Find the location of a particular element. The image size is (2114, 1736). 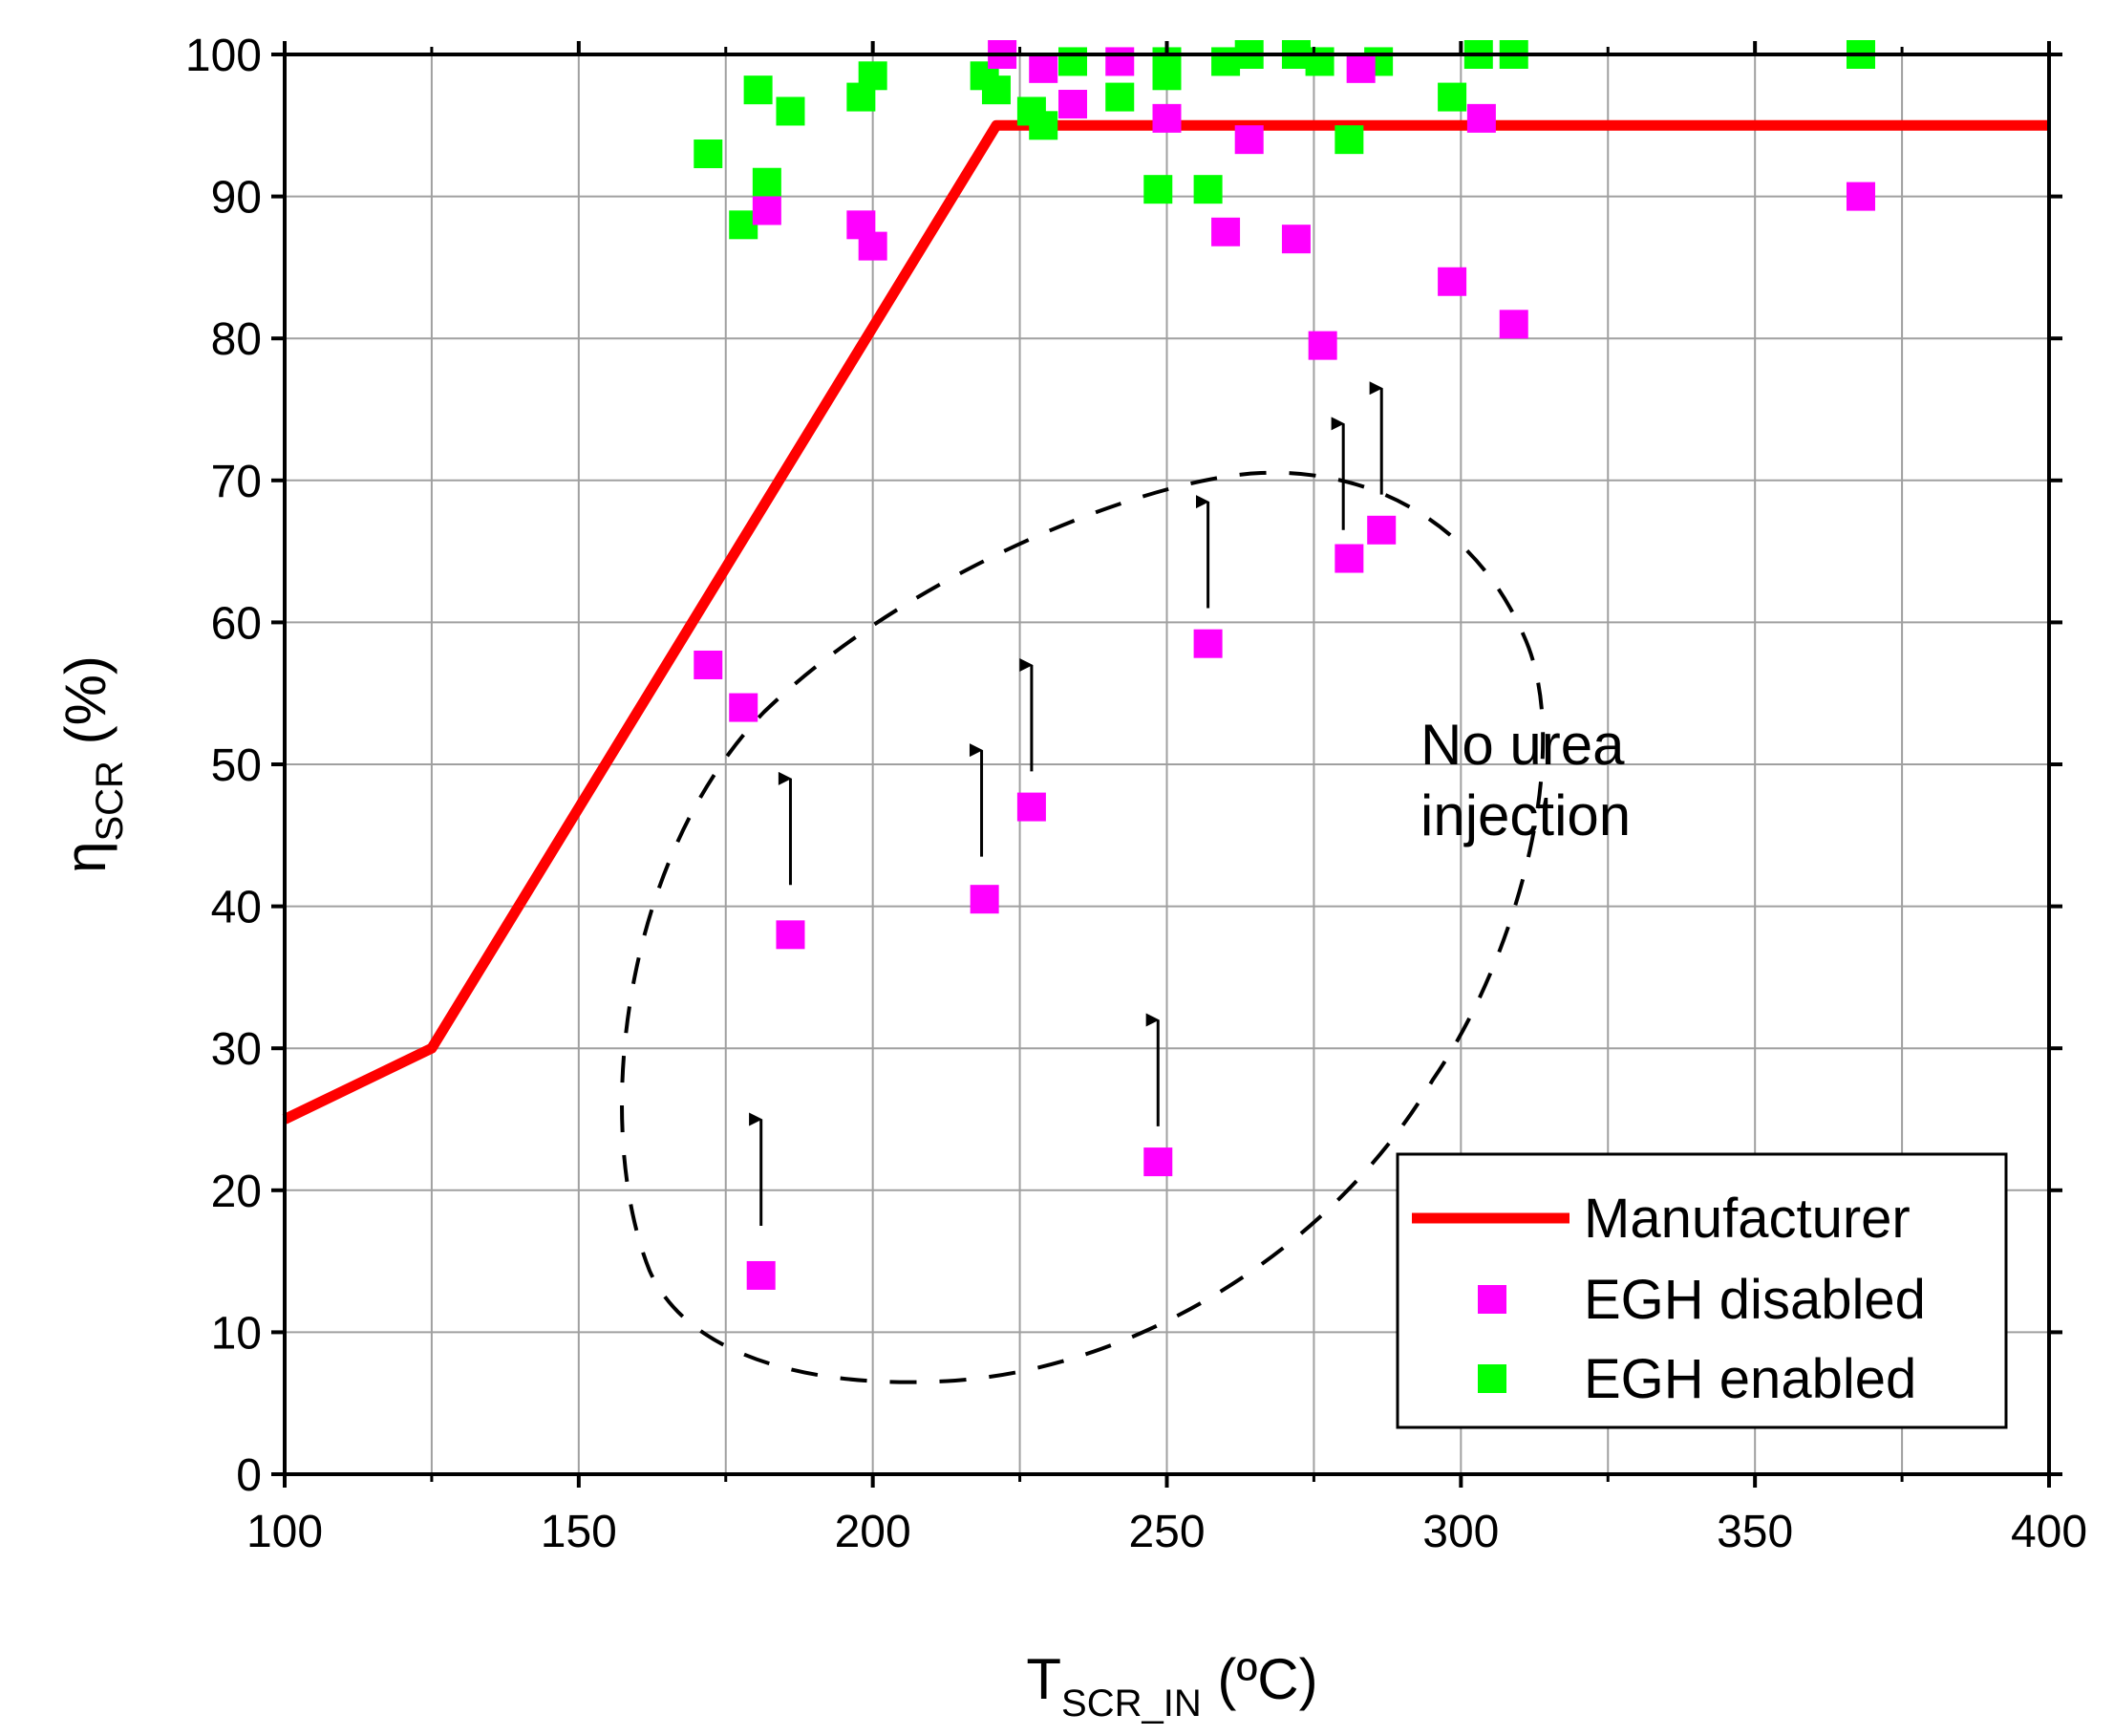

x-tick-label: 350 is located at coordinates (1755, 1532).